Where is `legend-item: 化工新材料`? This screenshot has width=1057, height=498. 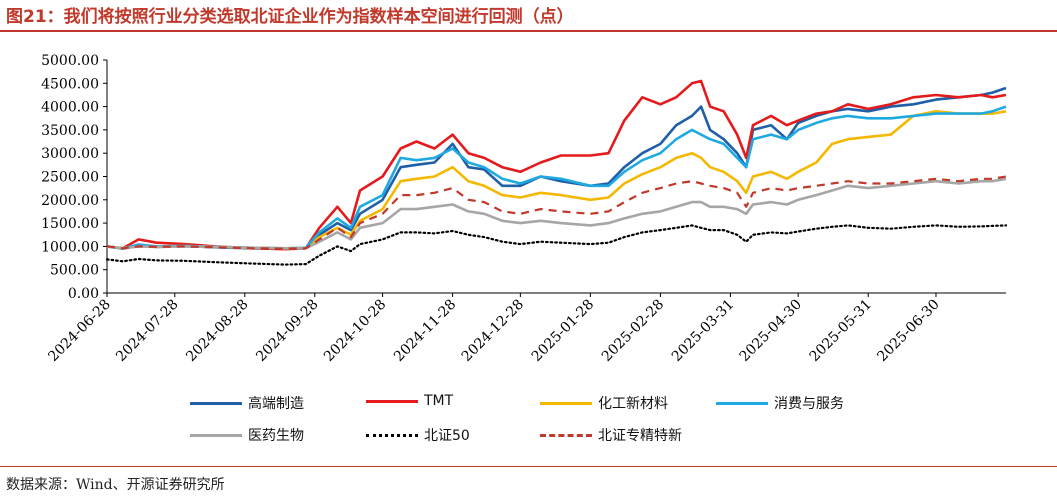
legend-item: 化工新材料 is located at coordinates (604, 403).